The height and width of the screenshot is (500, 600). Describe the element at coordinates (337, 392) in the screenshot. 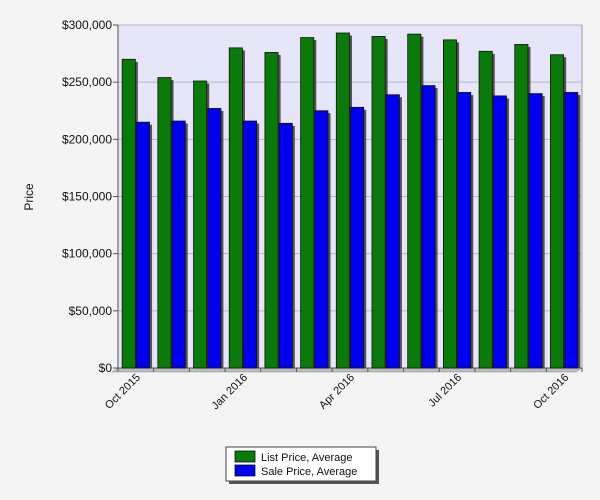

I see `x-tick-label: Apr 2016` at that location.